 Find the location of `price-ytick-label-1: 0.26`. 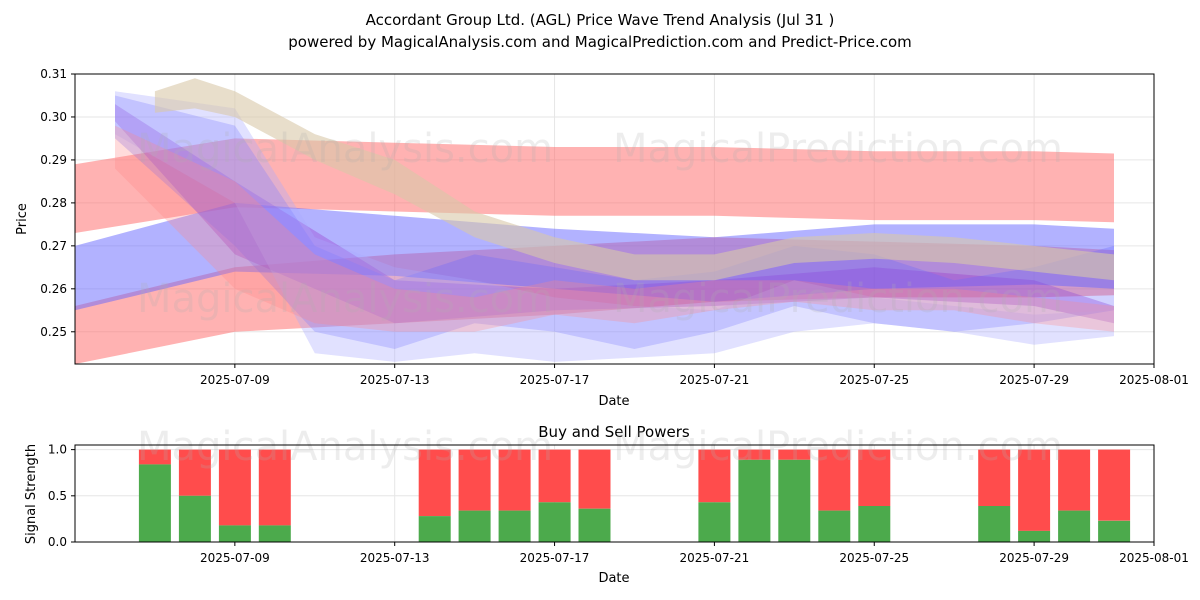

price-ytick-label-1: 0.26 is located at coordinates (53, 289).